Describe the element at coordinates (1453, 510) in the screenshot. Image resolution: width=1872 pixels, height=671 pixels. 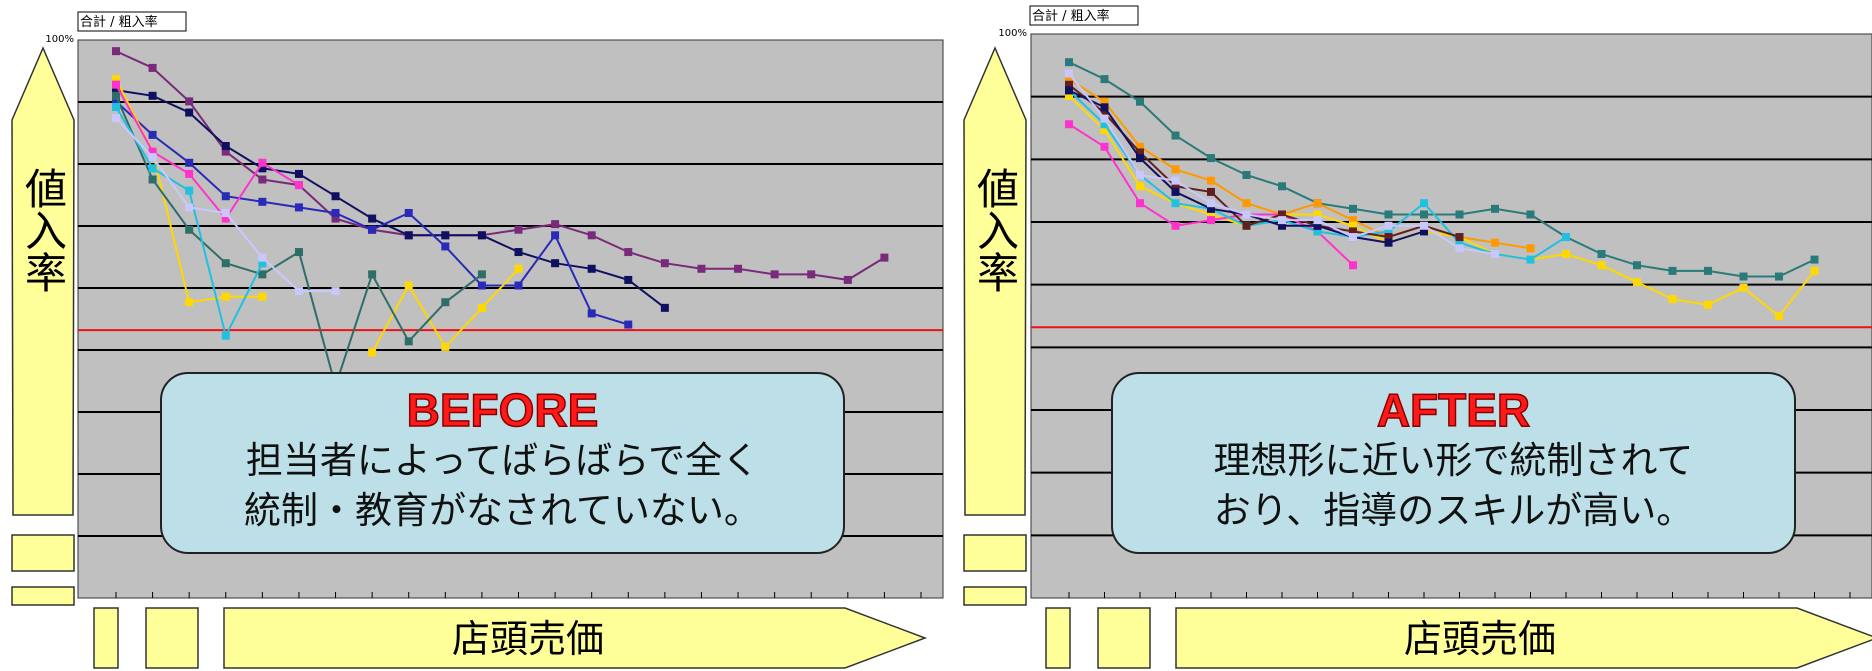
I see `after-text-line-2: おり、指導のスキルが高い。` at that location.